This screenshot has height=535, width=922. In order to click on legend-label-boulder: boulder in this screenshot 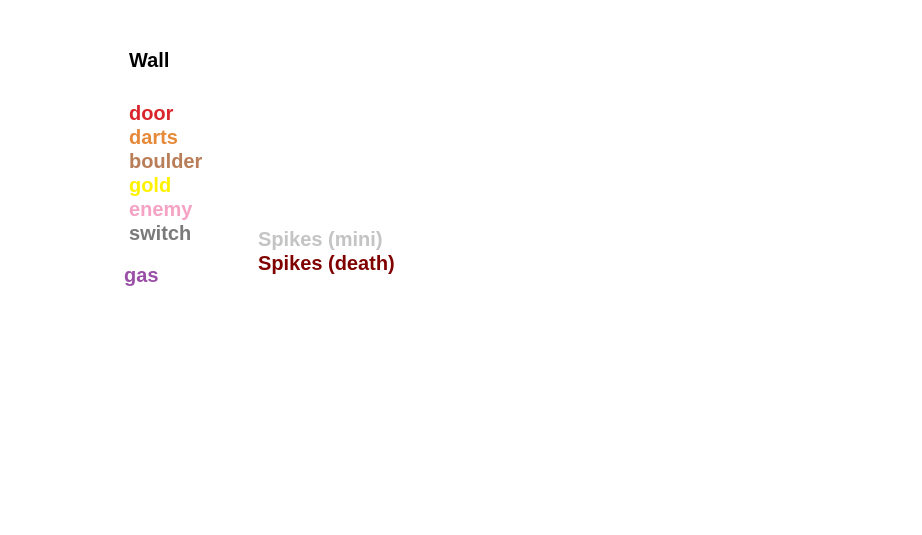, I will do `click(166, 162)`.